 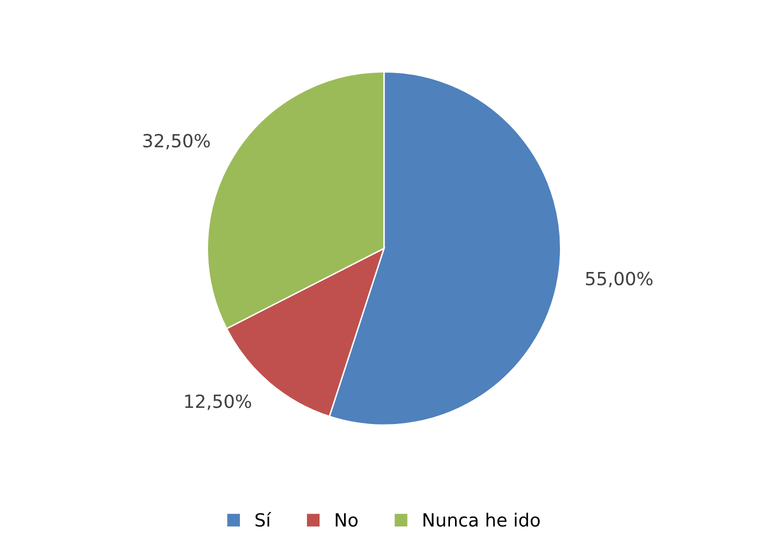 I want to click on data-label: 32,50%, so click(x=176, y=142).